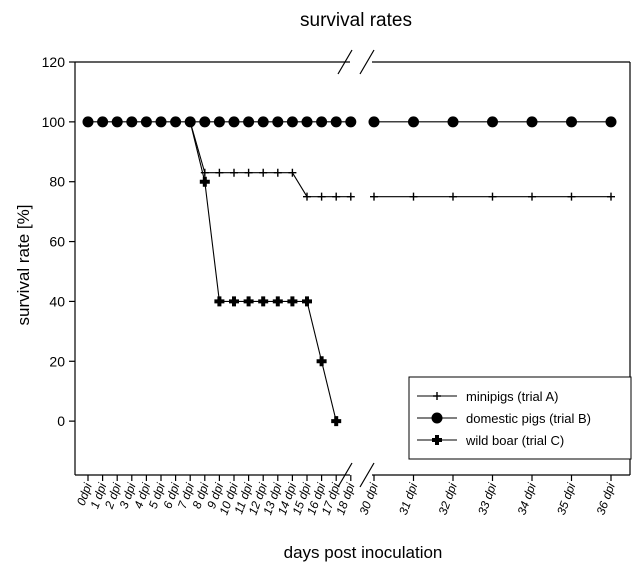 The image size is (640, 562). I want to click on legend-item: domestic pigs (trial B), so click(504, 418).